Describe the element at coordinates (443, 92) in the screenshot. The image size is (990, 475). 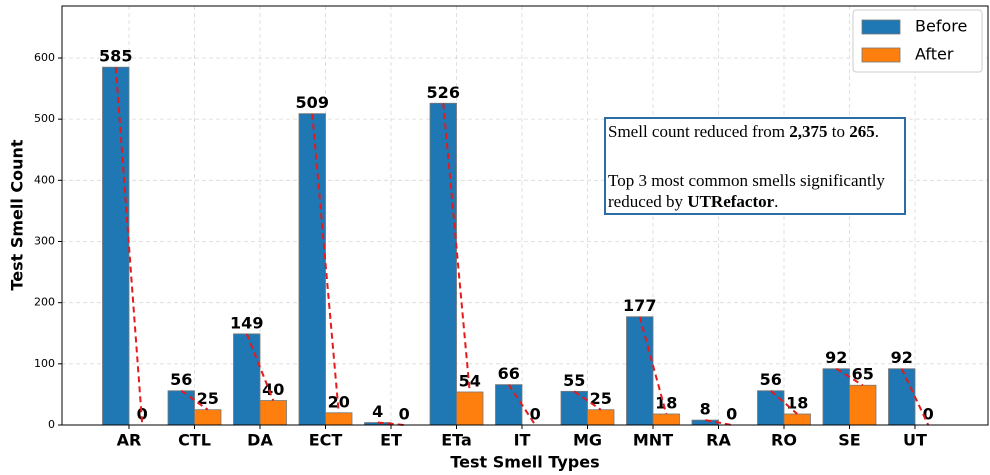
I see `value-label: 526` at that location.